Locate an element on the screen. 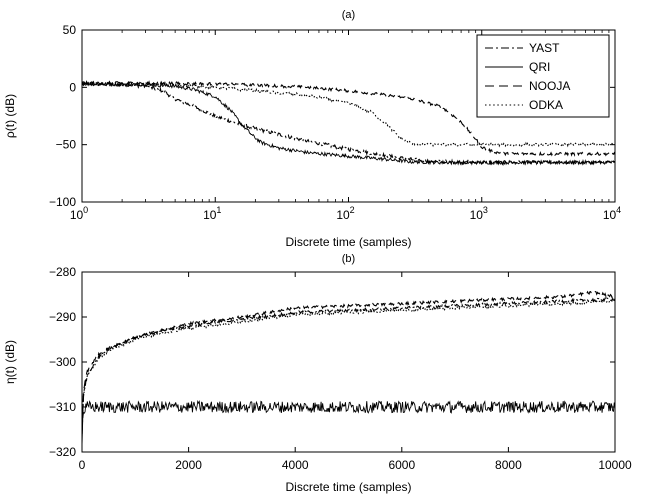 This screenshot has height=495, width=657. legend-label-qri: QRI is located at coordinates (539, 67).